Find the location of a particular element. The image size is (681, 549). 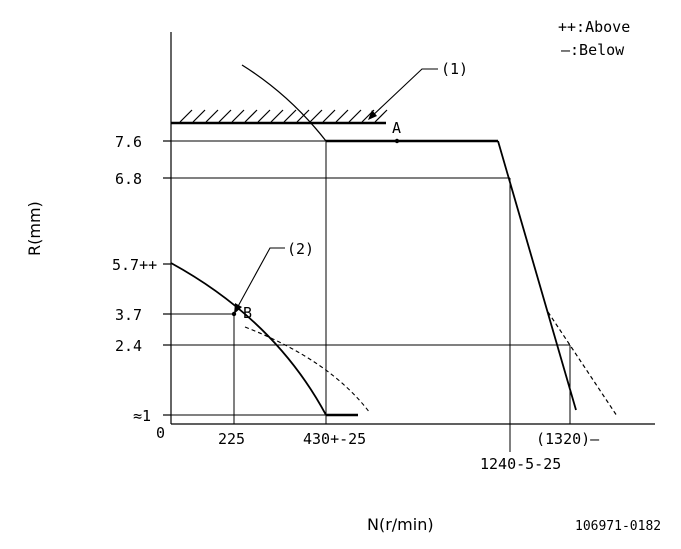

y-axis-label: R(mm) is located at coordinates (34, 228).